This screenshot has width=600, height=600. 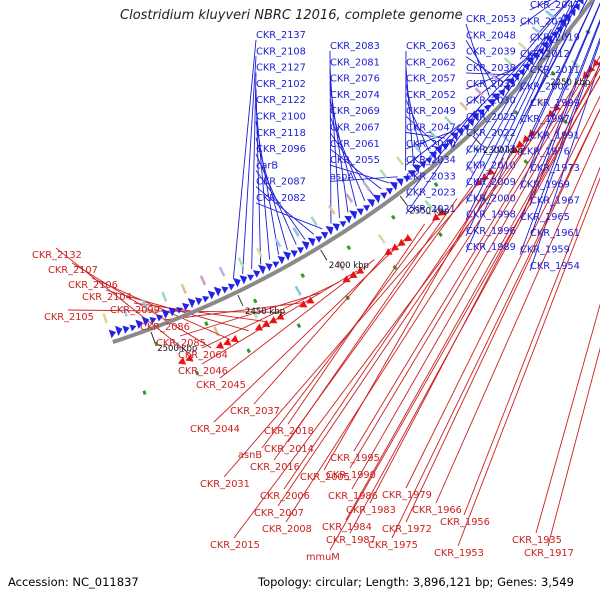 I want to click on gene-label: CKR_1998, so click(x=491, y=215).